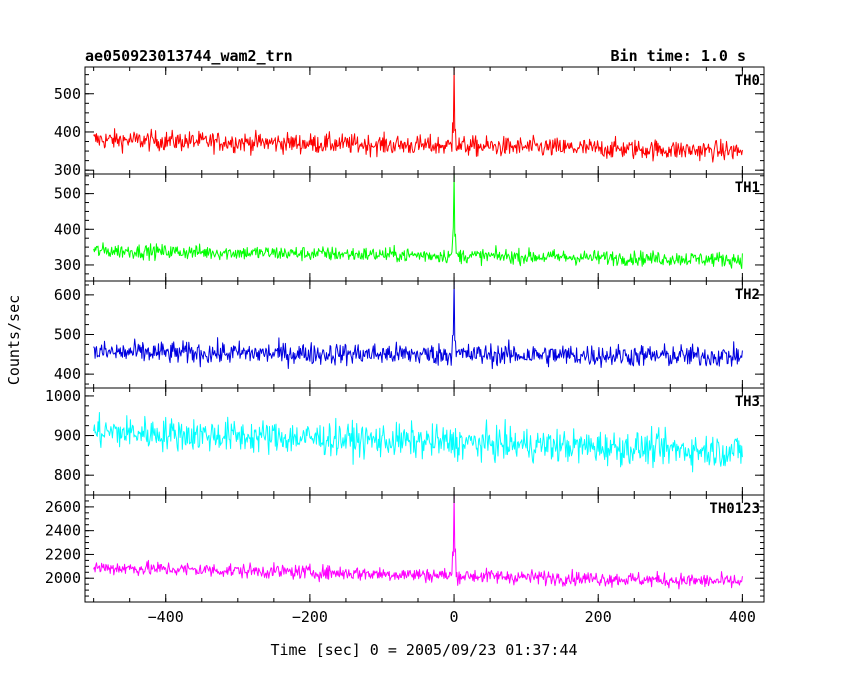 This screenshot has width=850, height=680. I want to click on y-tick-label: 2600, so click(63, 507).